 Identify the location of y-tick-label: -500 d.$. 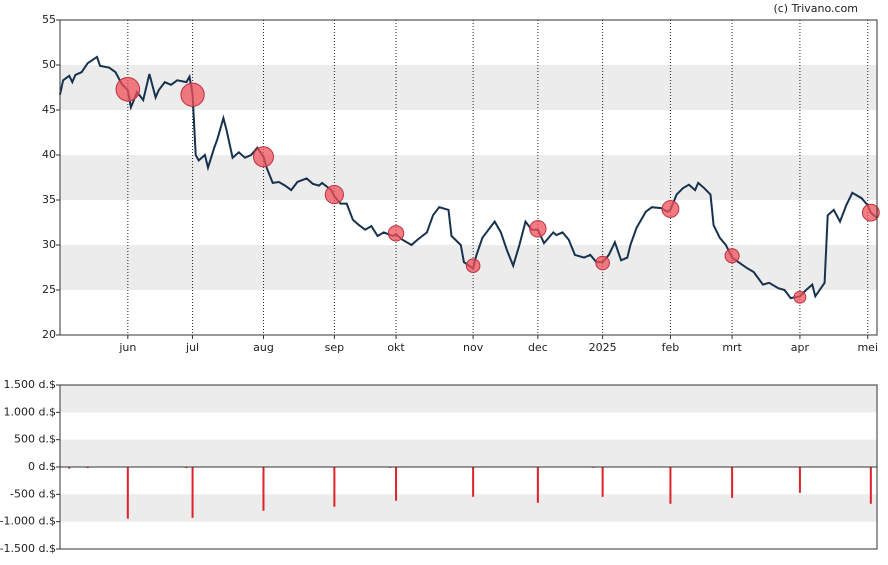
(33, 493).